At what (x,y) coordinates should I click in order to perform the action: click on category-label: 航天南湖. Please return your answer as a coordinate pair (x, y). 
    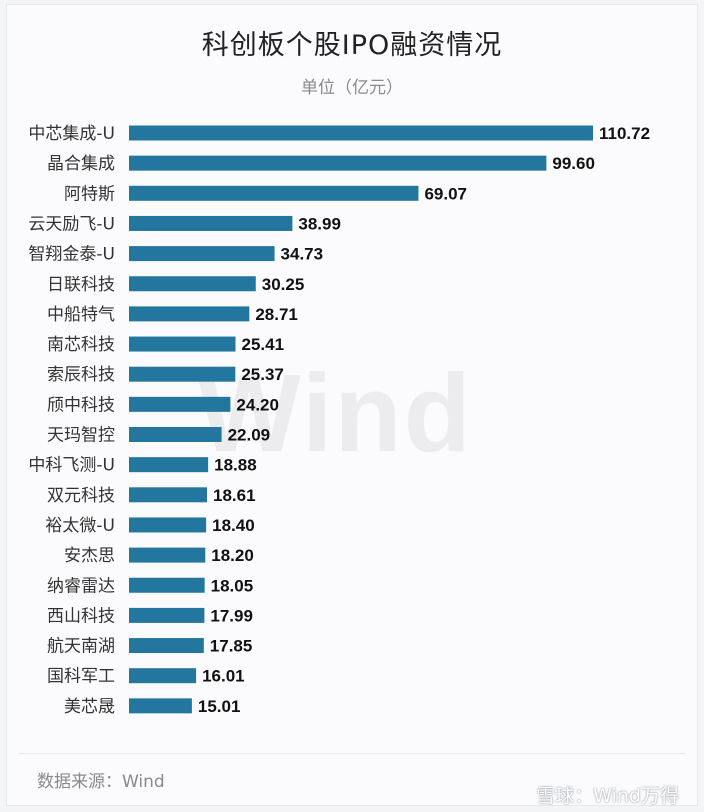
    Looking at the image, I should click on (81, 647).